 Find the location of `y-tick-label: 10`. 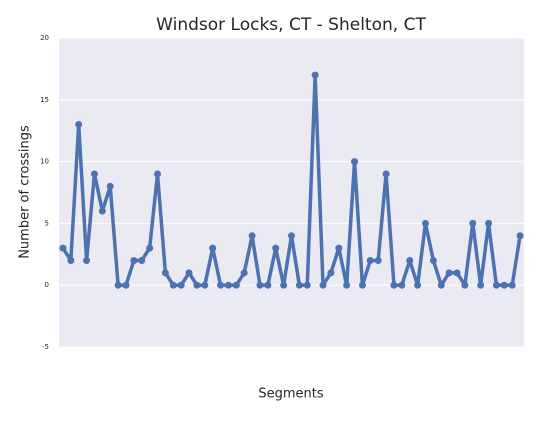

y-tick-label: 10 is located at coordinates (44, 162).